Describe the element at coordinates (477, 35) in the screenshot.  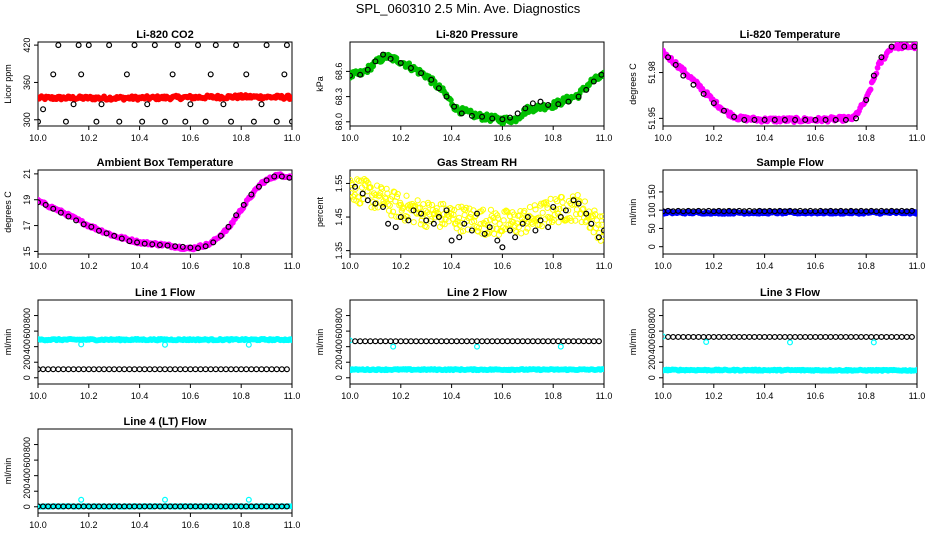
I see `panel-title: Li-820 Pressure` at that location.